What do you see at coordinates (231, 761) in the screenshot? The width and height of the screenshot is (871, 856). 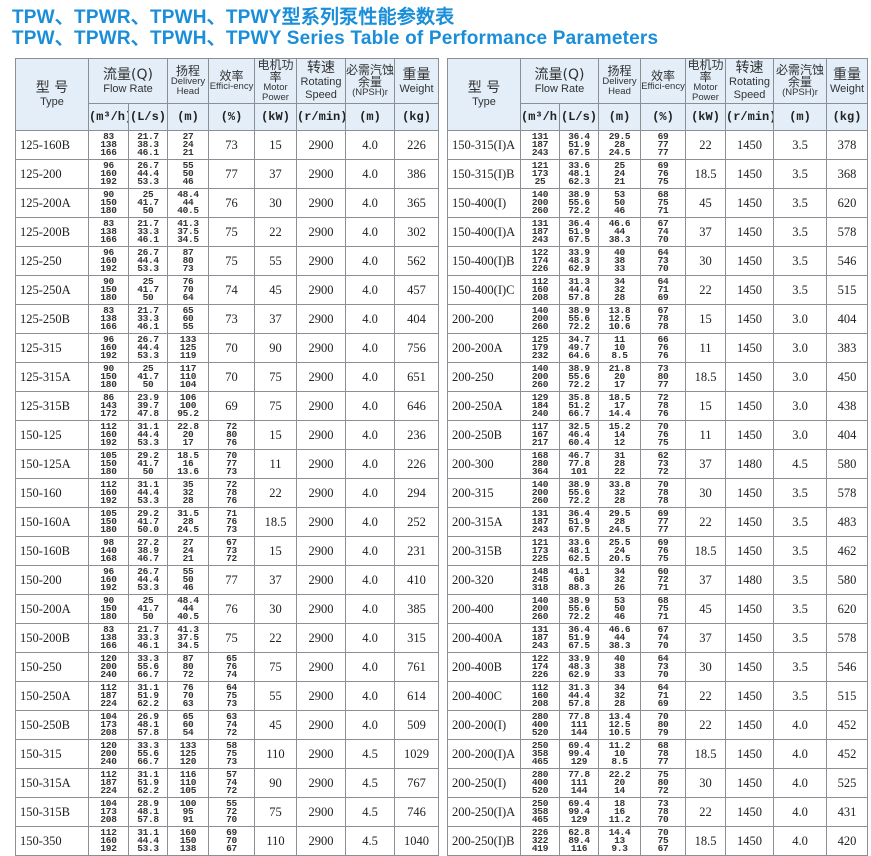 I see `value-efficiency: 73` at bounding box center [231, 761].